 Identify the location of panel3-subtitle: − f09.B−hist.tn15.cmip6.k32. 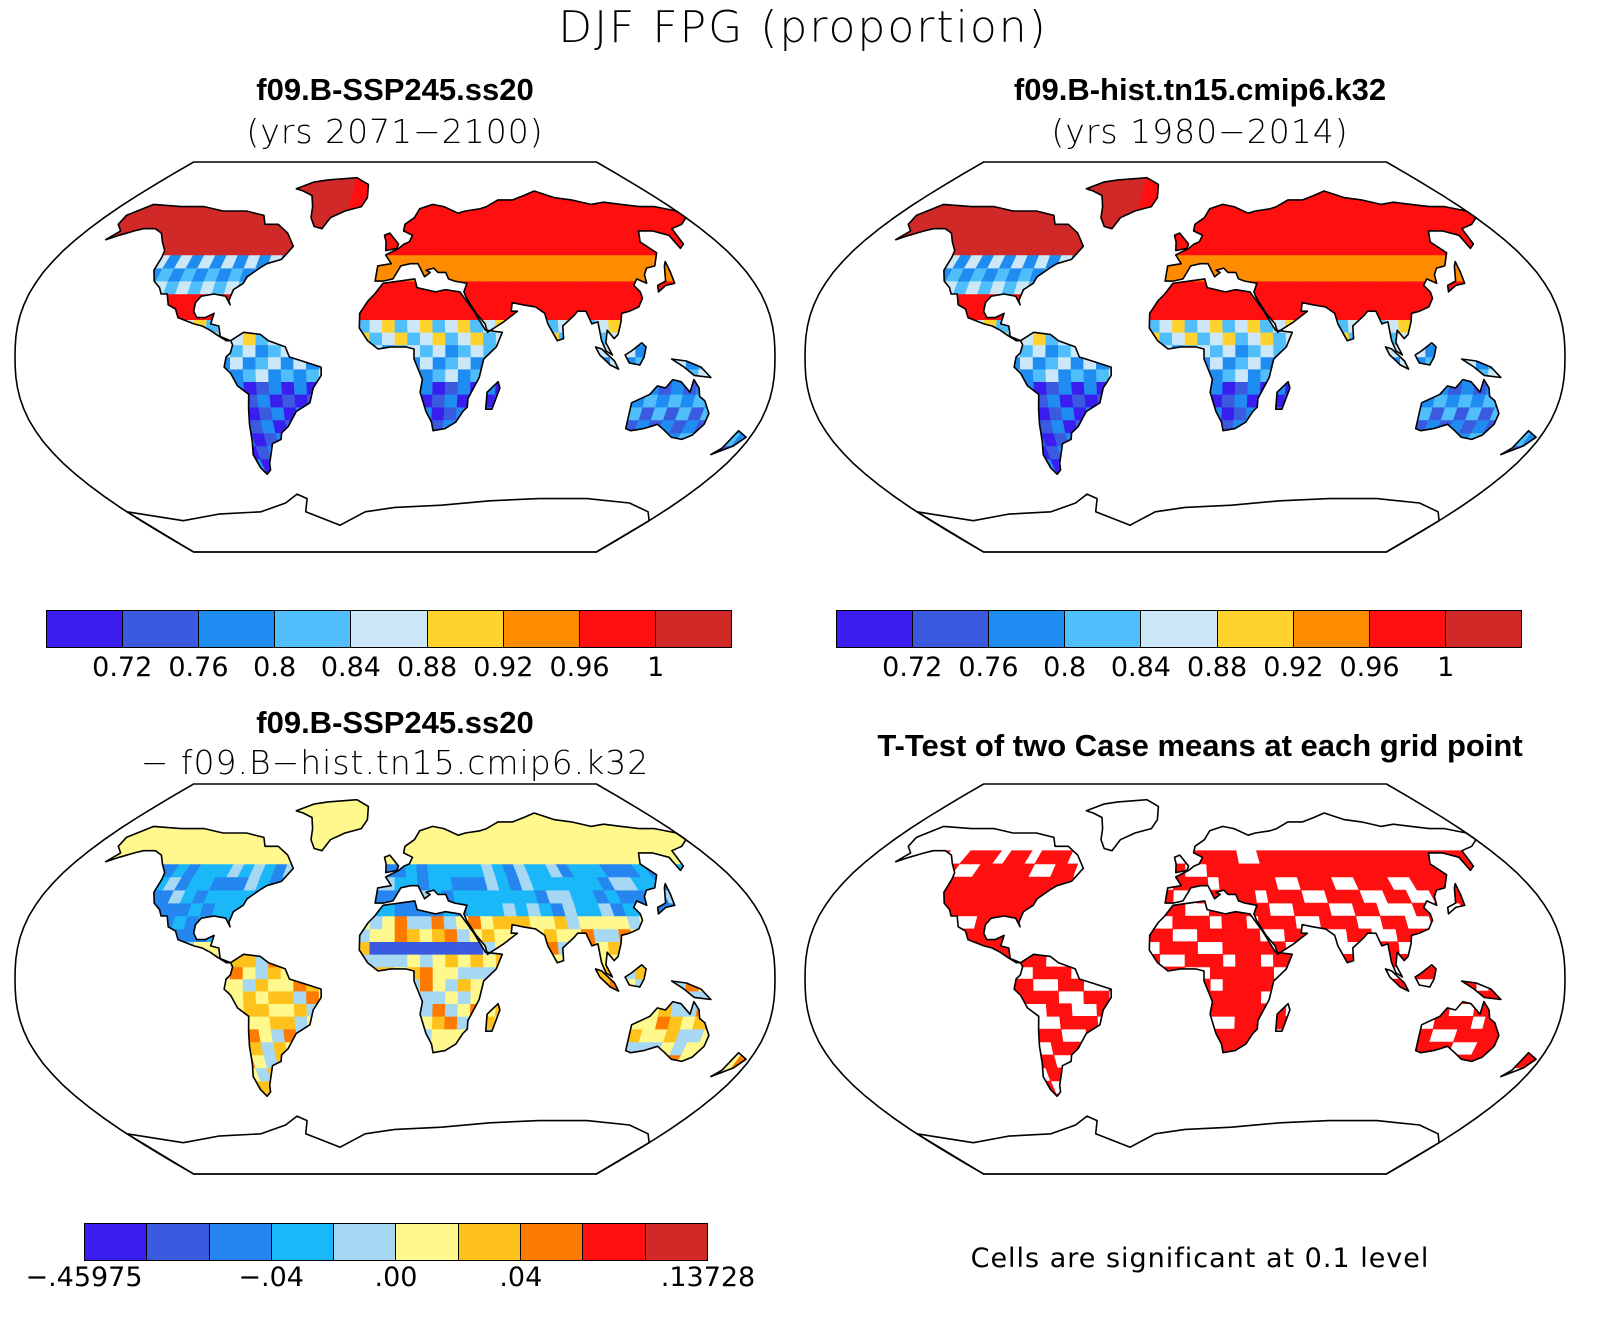
(395, 762).